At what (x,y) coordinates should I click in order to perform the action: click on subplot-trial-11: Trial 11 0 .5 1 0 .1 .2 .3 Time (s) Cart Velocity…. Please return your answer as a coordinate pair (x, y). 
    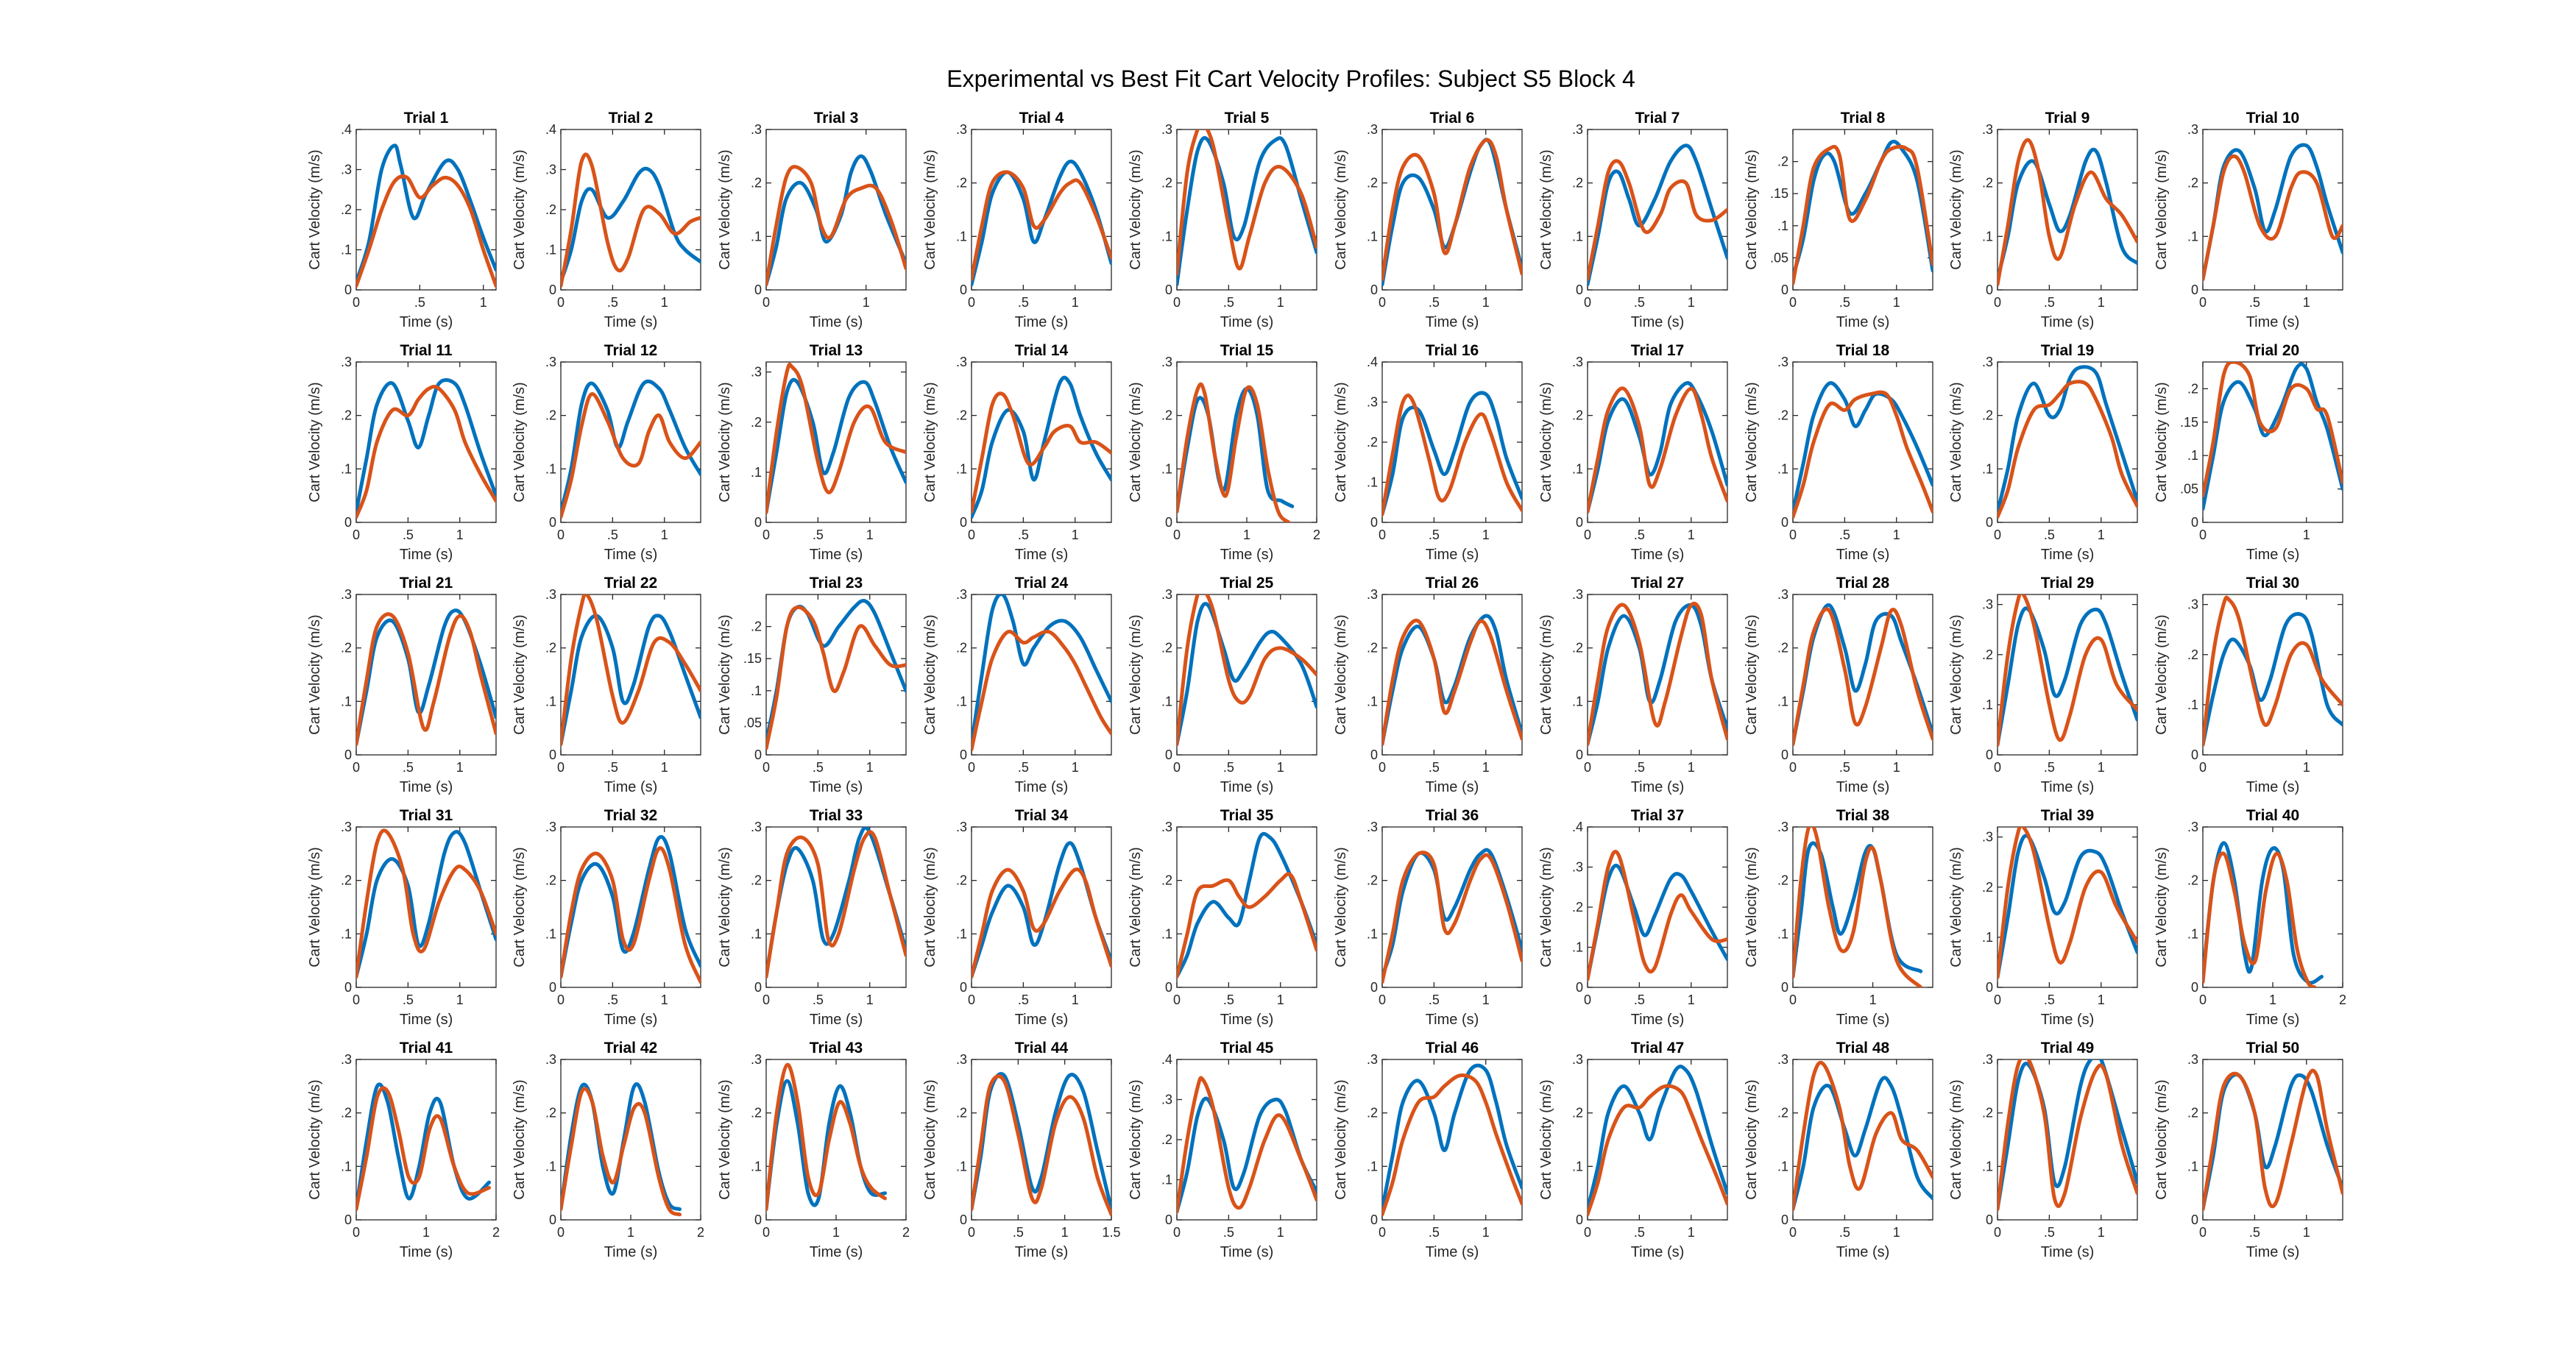
    Looking at the image, I should click on (402, 452).